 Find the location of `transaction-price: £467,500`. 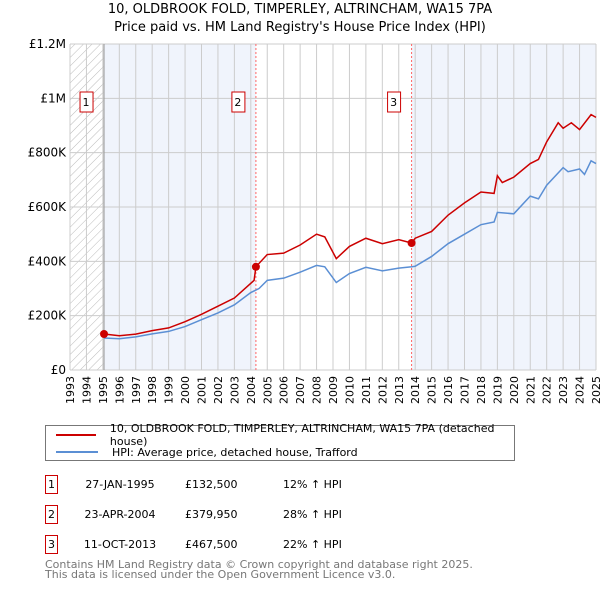

transaction-price: £467,500 is located at coordinates (211, 544).